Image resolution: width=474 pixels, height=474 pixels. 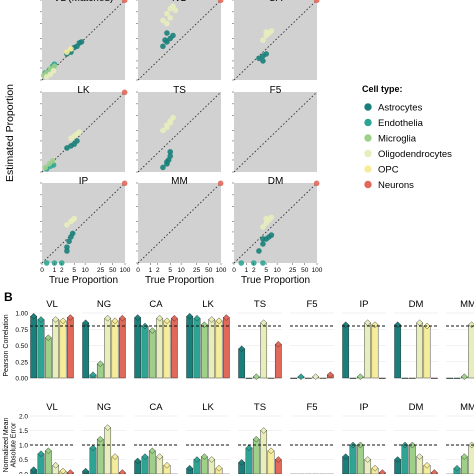 What do you see at coordinates (71, 49) in the screenshot?
I see `point-opc` at bounding box center [71, 49].